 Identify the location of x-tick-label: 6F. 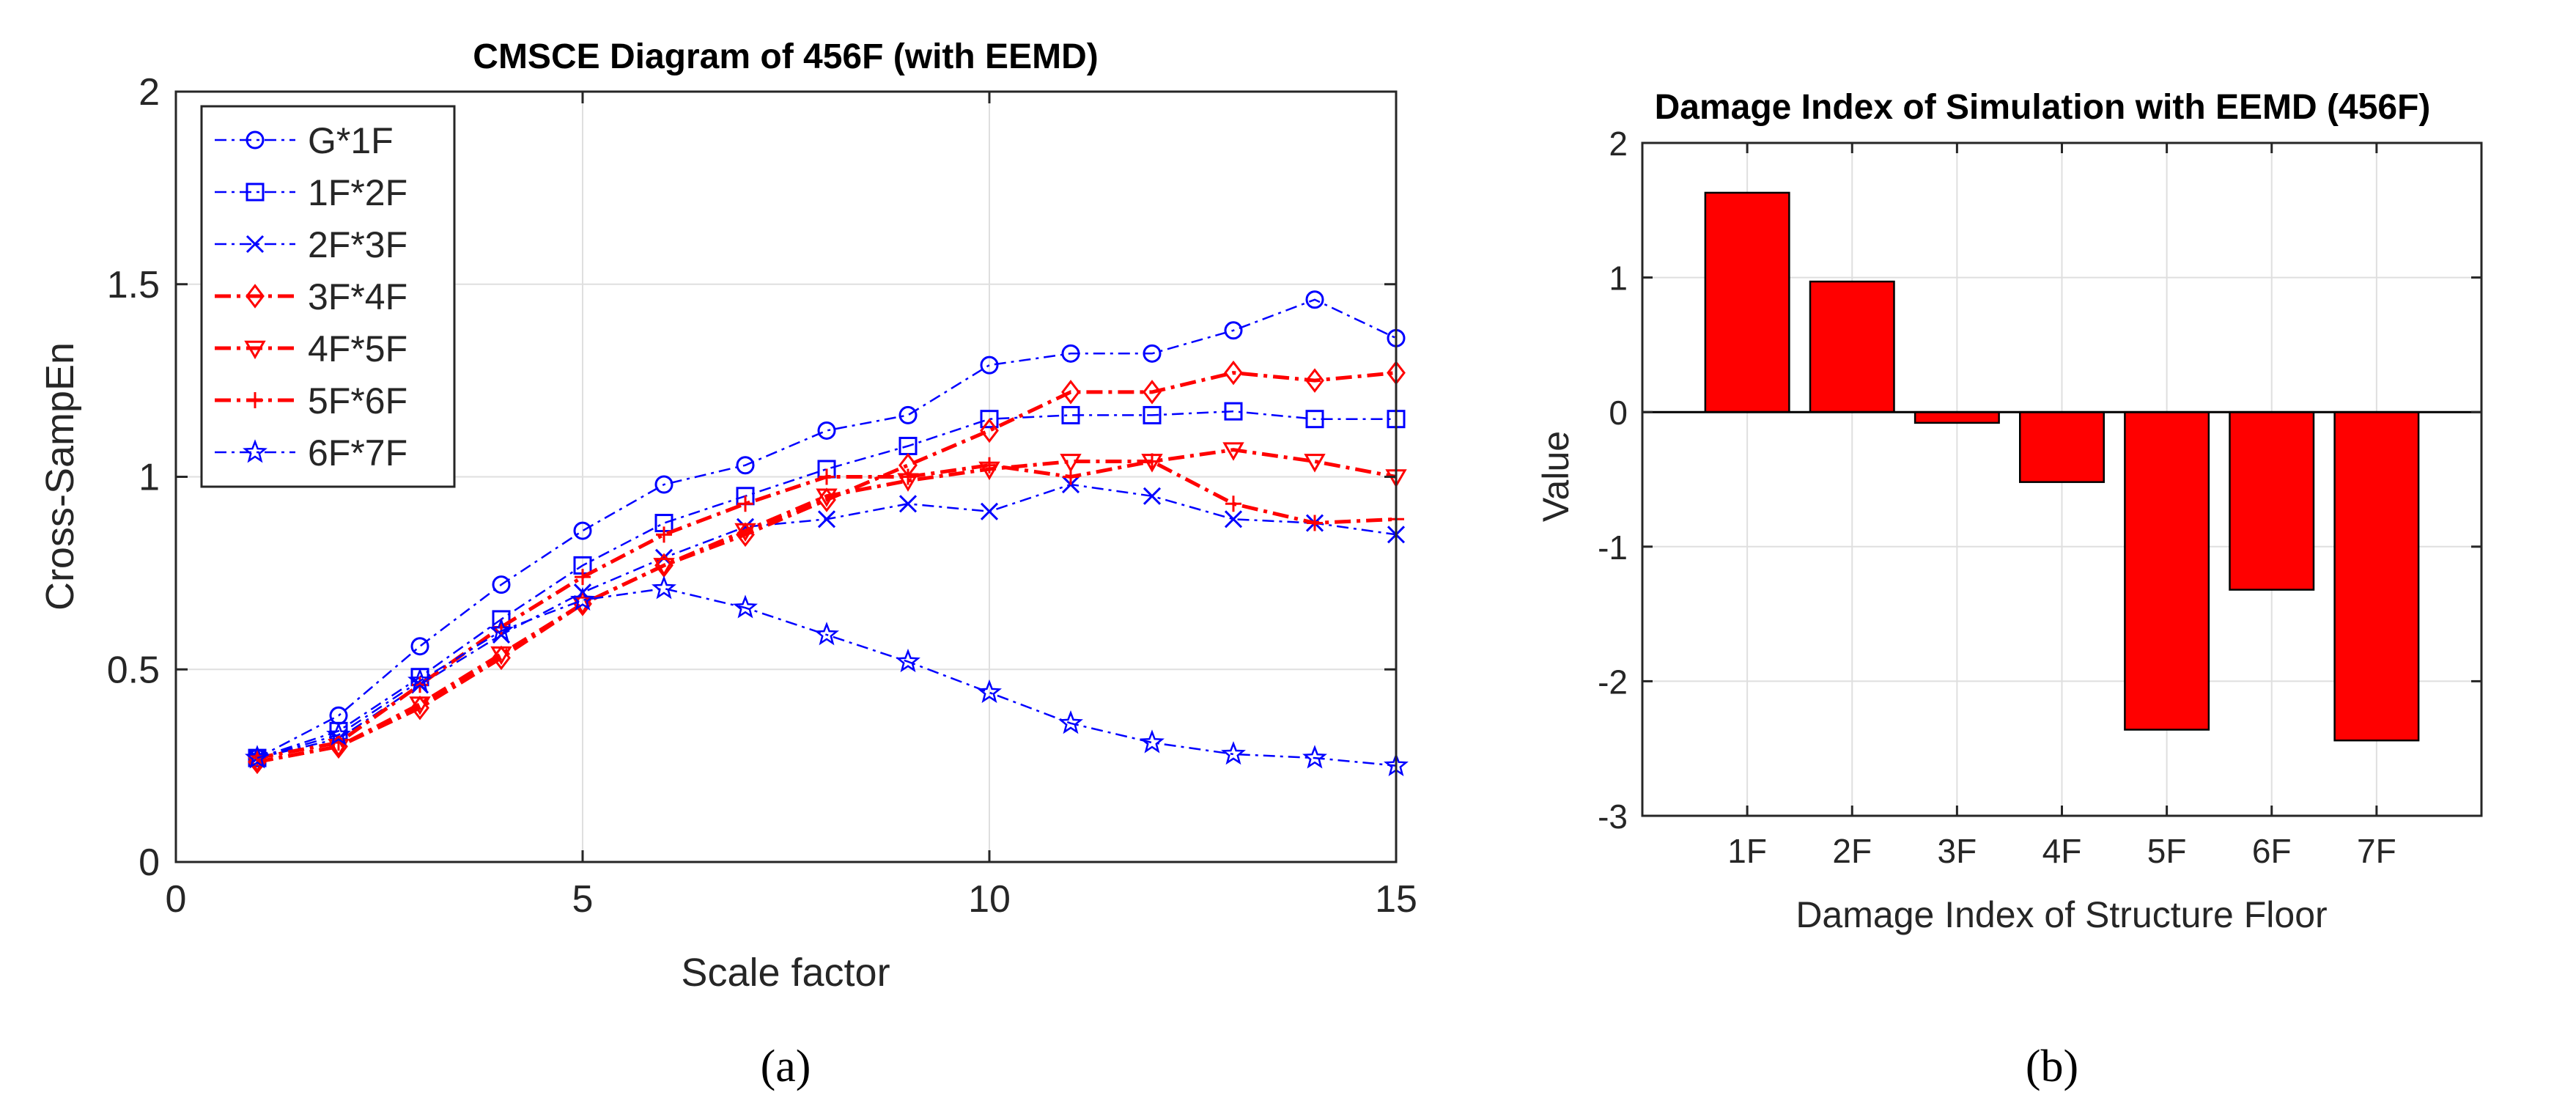
(2272, 851).